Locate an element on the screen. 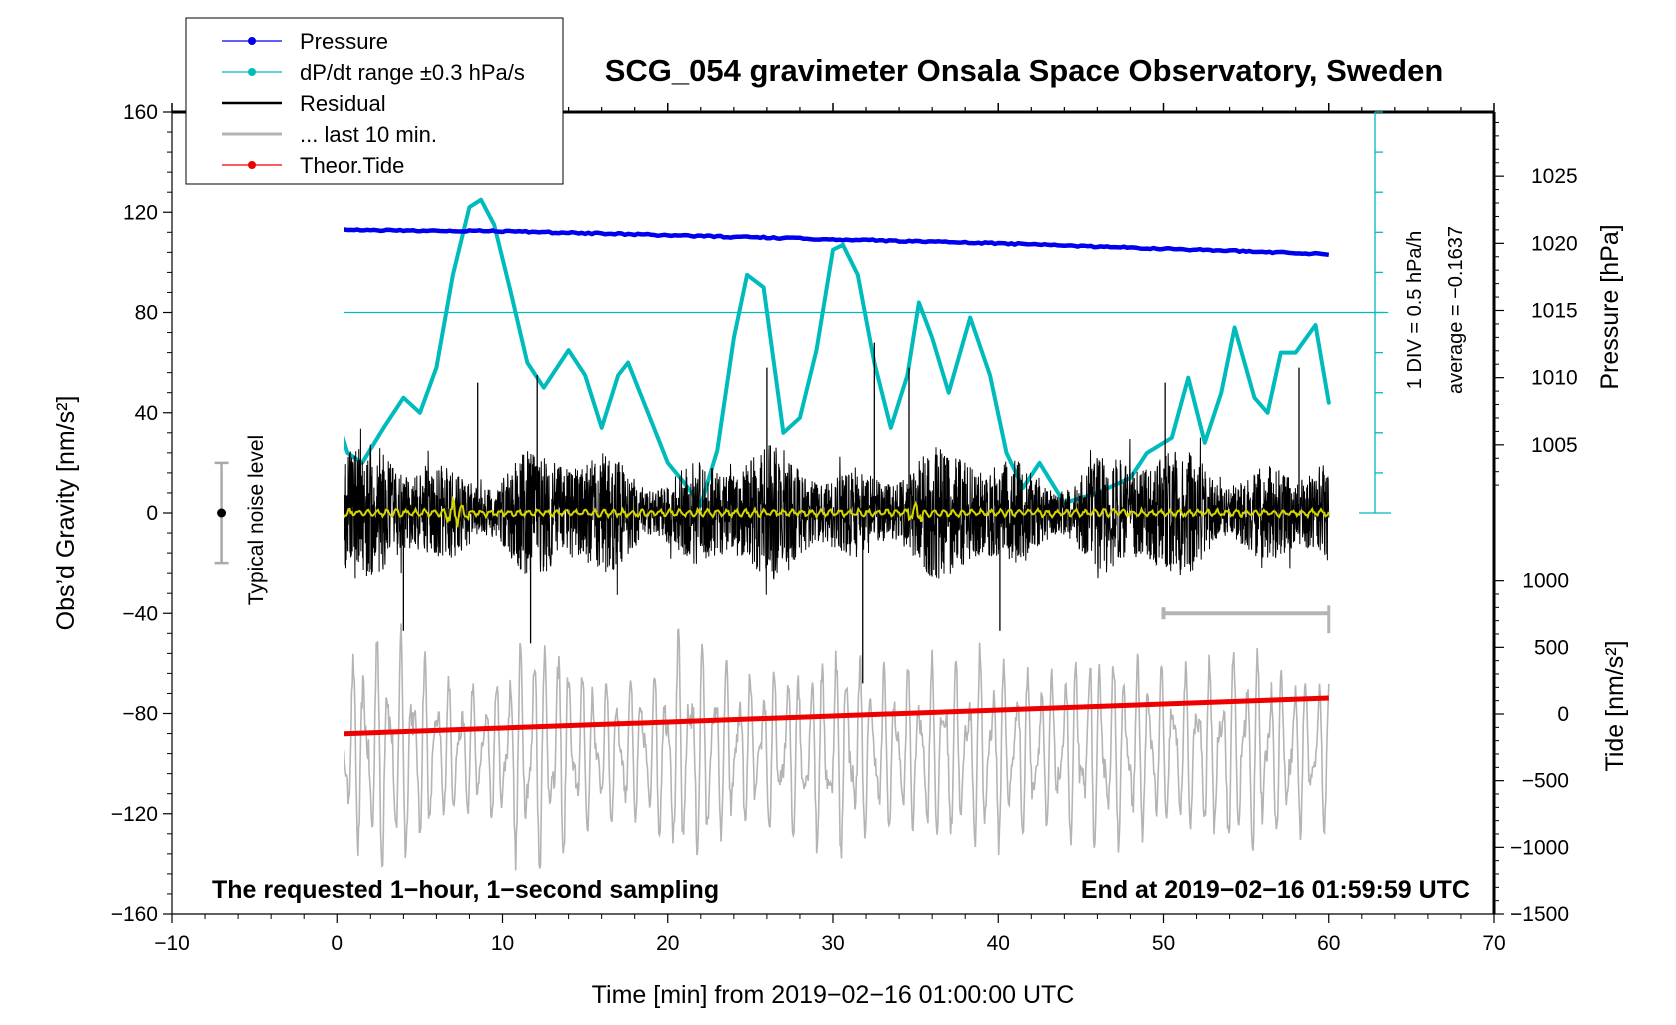 The width and height of the screenshot is (1676, 1025). x-tick-label: 30 is located at coordinates (832, 943).